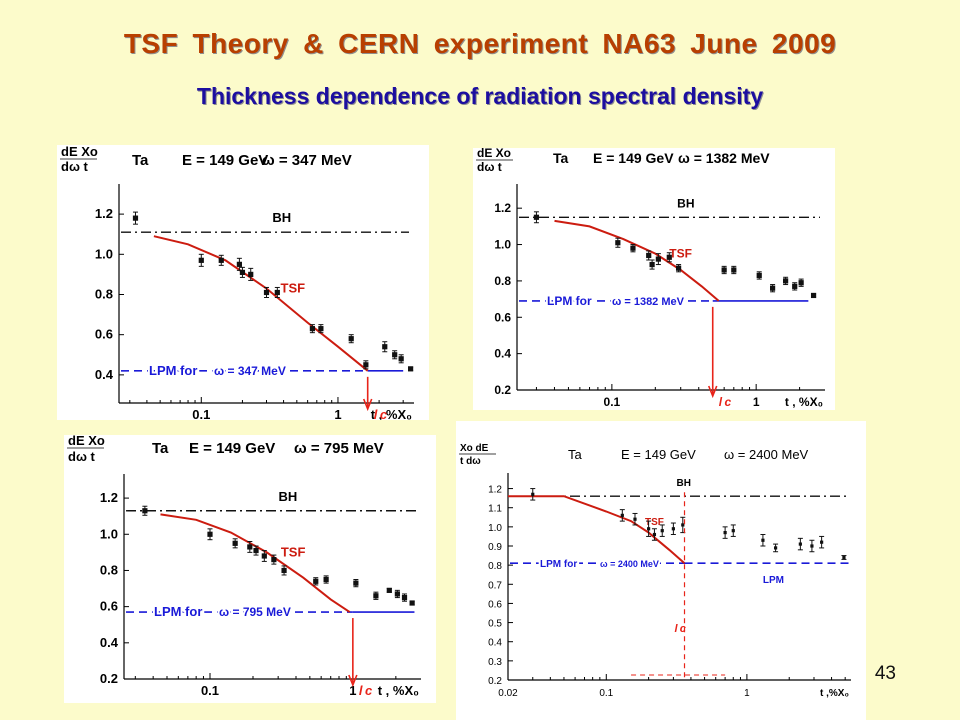  What do you see at coordinates (648, 302) in the screenshot?
I see `lpm-omega-label: ω = 1382 MeV` at bounding box center [648, 302].